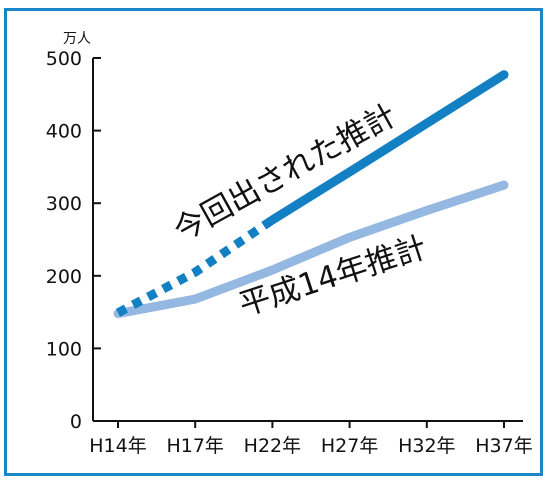 The height and width of the screenshot is (481, 551). I want to click on y-tick-label: 0, so click(76, 422).